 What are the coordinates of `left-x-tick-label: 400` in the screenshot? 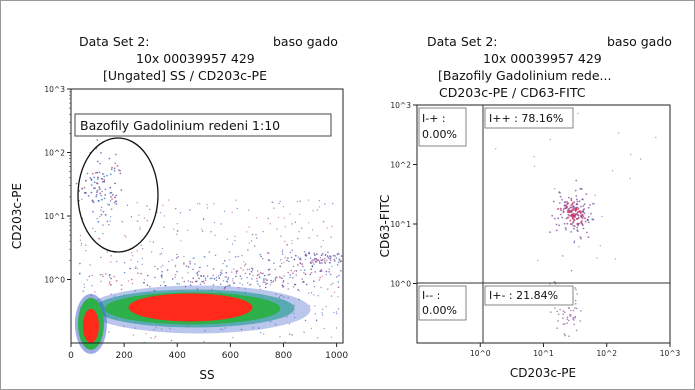 It's located at (177, 356).